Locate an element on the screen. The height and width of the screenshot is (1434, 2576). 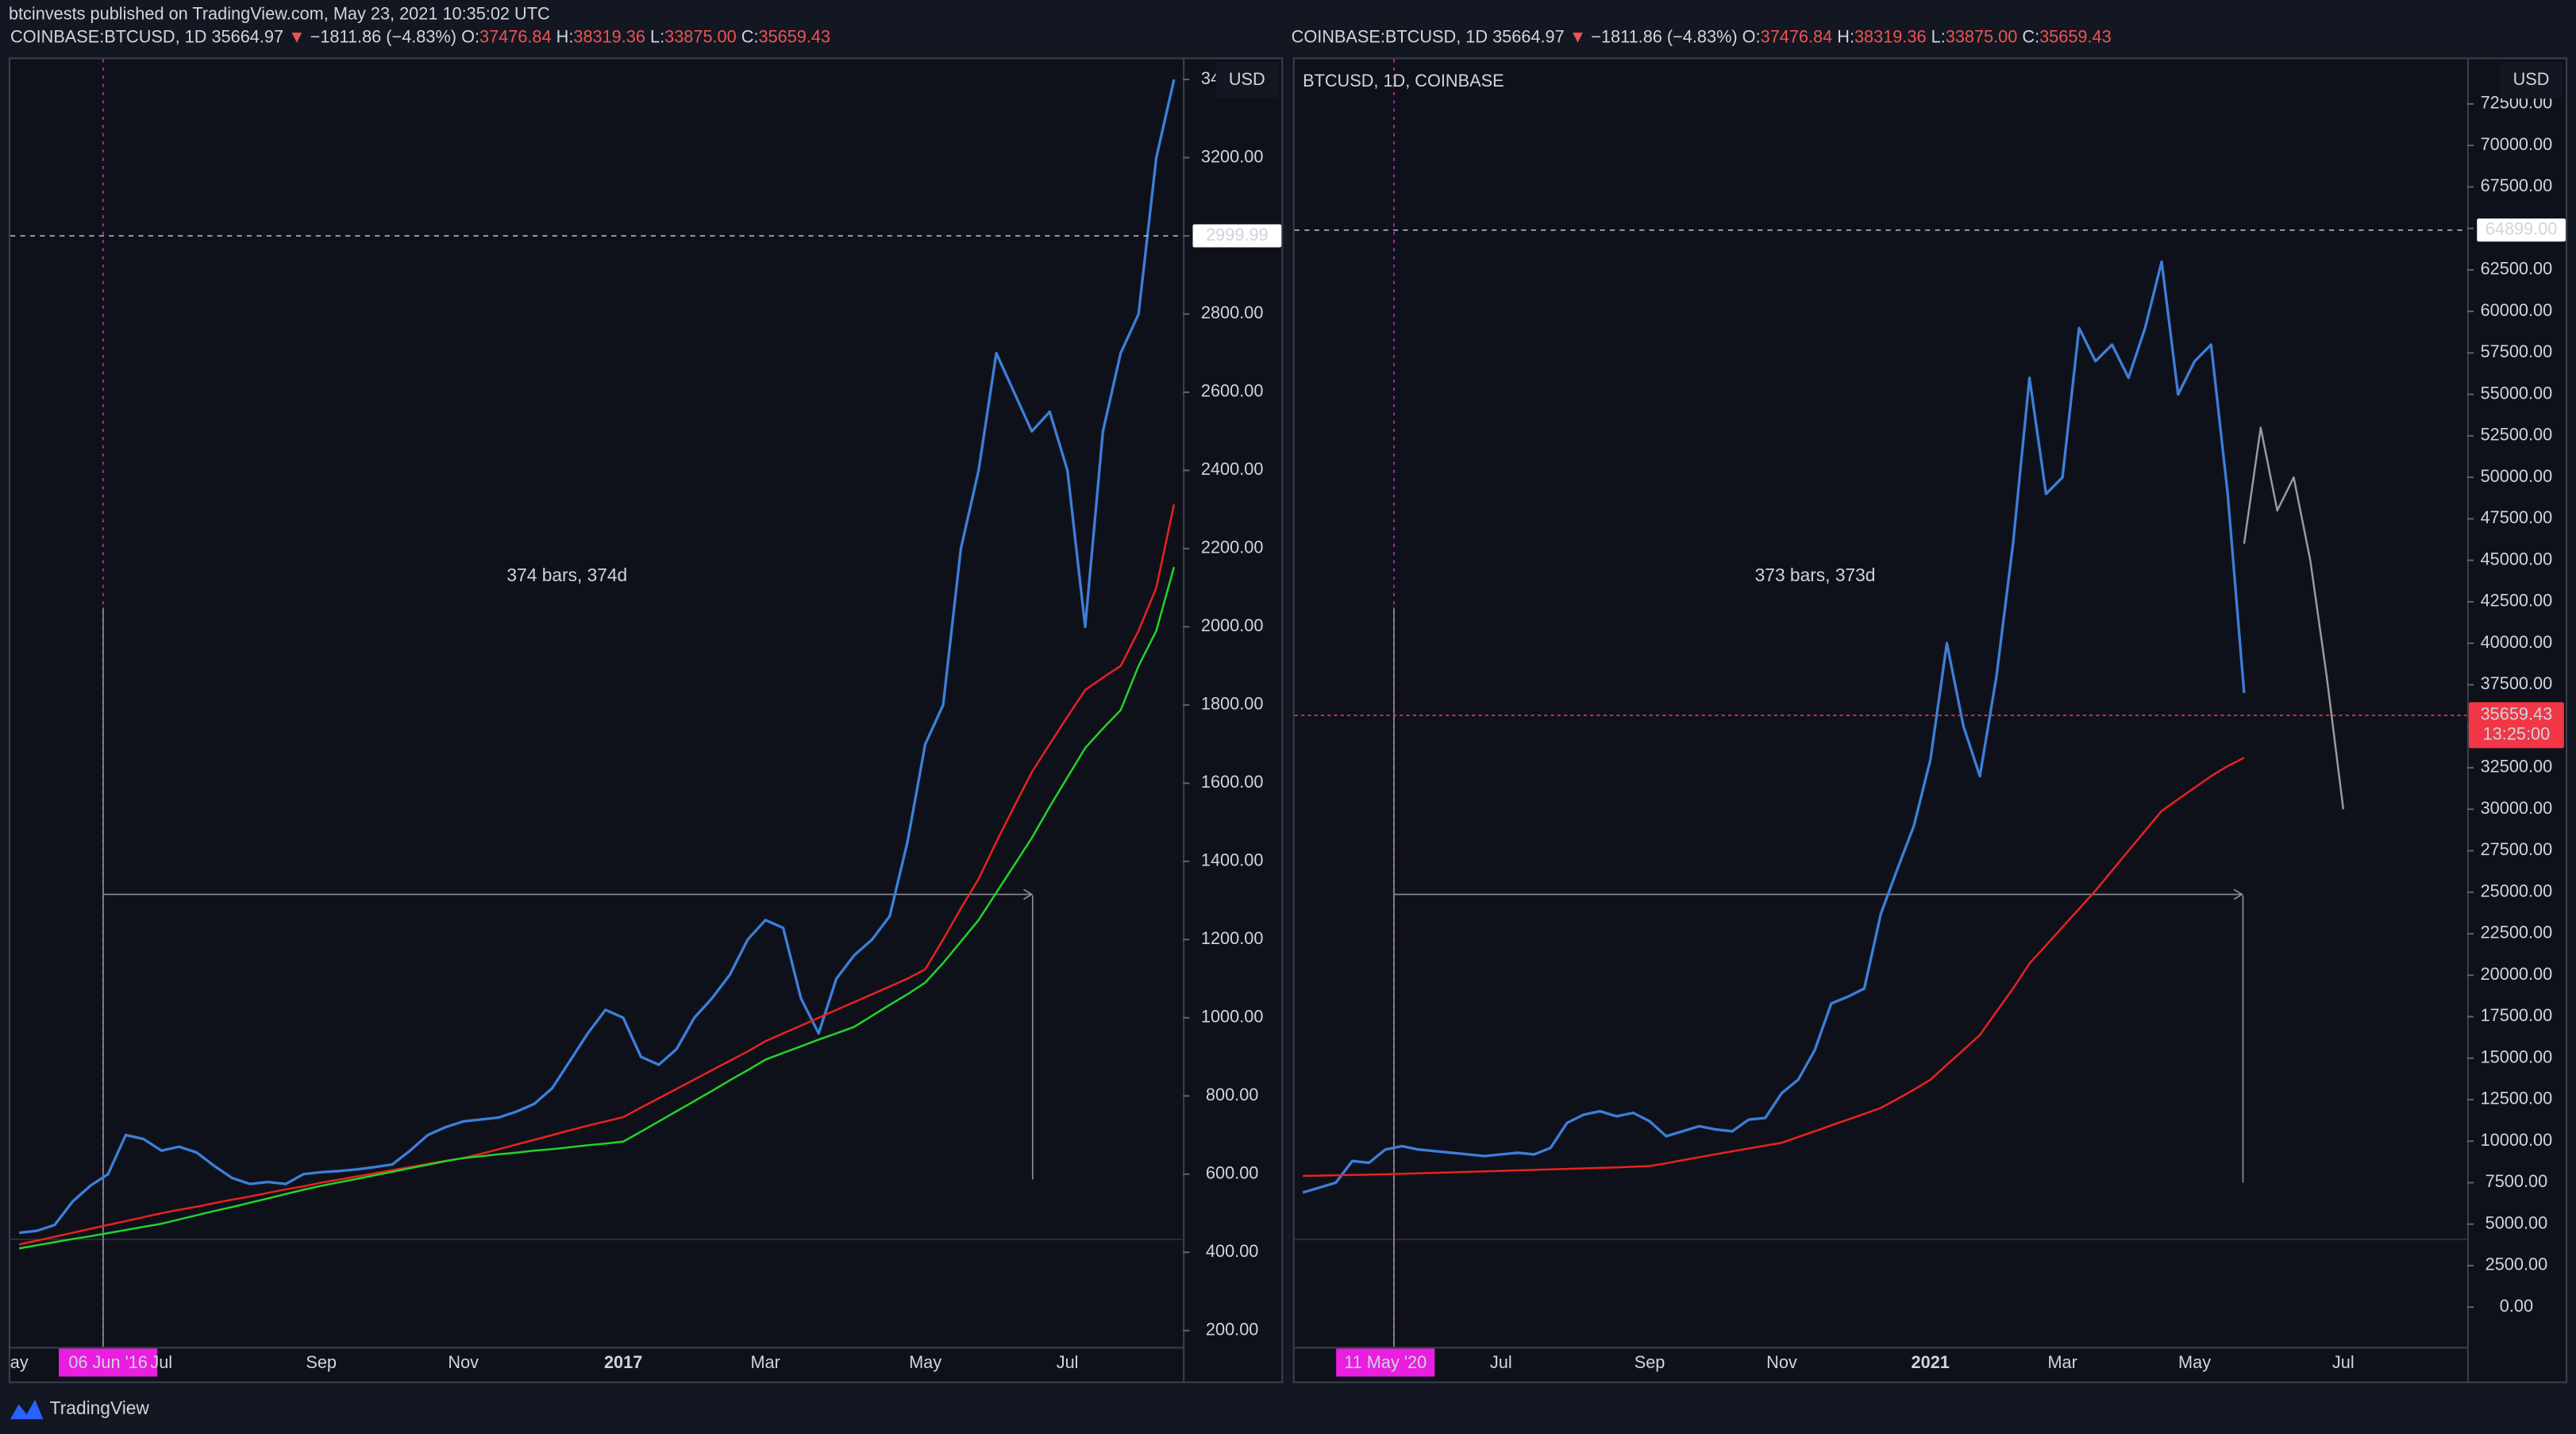
y-tick-label: 70000.00 is located at coordinates (2517, 144).